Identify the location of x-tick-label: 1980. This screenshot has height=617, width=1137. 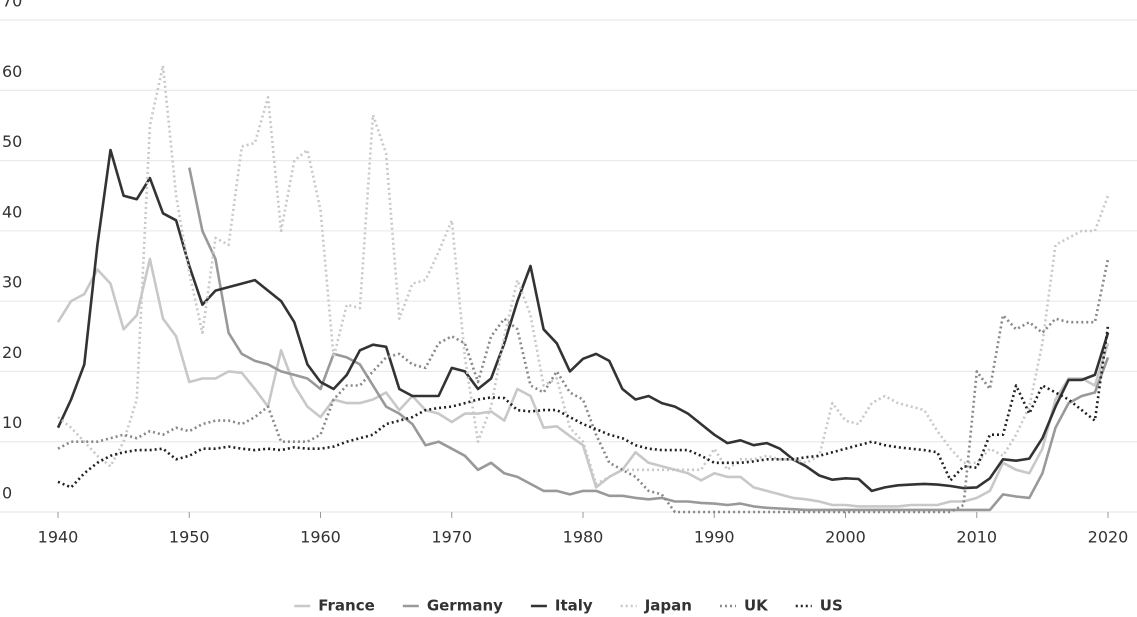
(583, 537).